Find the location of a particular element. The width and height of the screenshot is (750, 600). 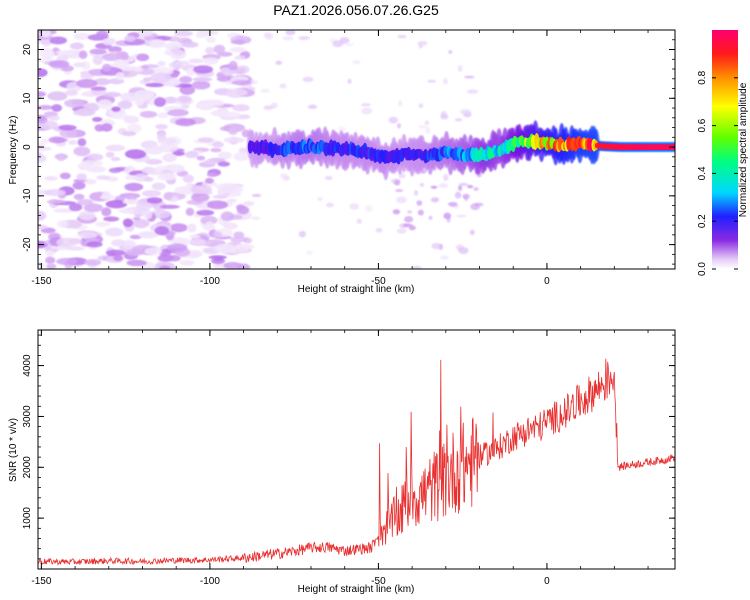

colorbar-tick-label: 0.4 is located at coordinates (702, 173).